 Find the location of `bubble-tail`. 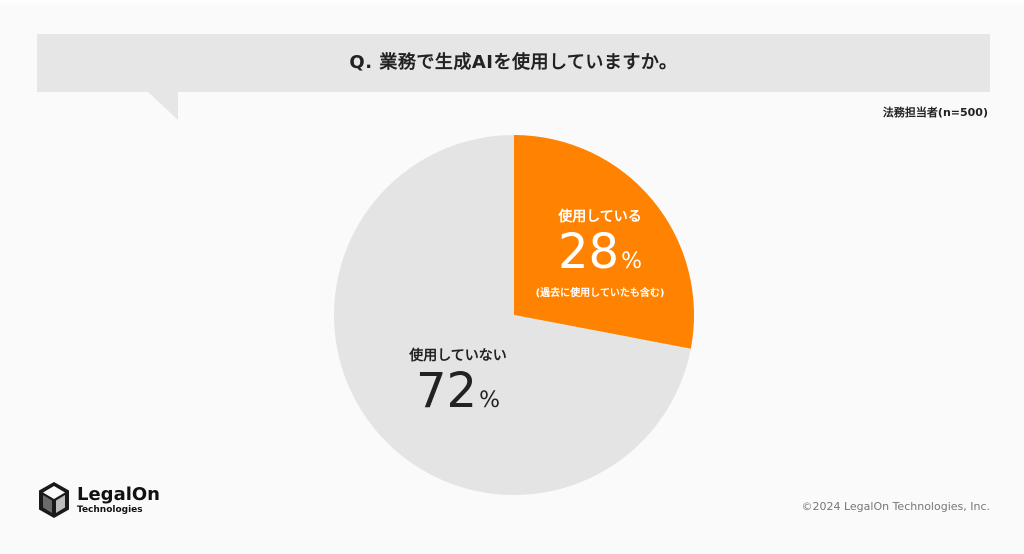

bubble-tail is located at coordinates (163, 106).